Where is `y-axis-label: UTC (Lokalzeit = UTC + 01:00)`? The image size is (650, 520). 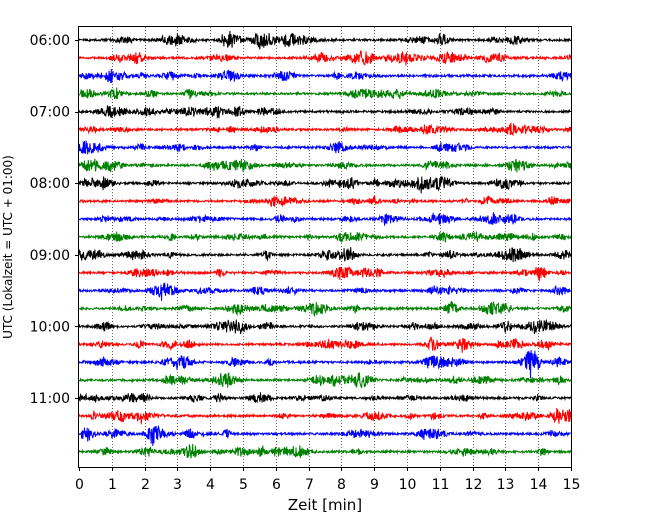 y-axis-label: UTC (Lokalzeit = UTC + 01:00) is located at coordinates (8, 247).